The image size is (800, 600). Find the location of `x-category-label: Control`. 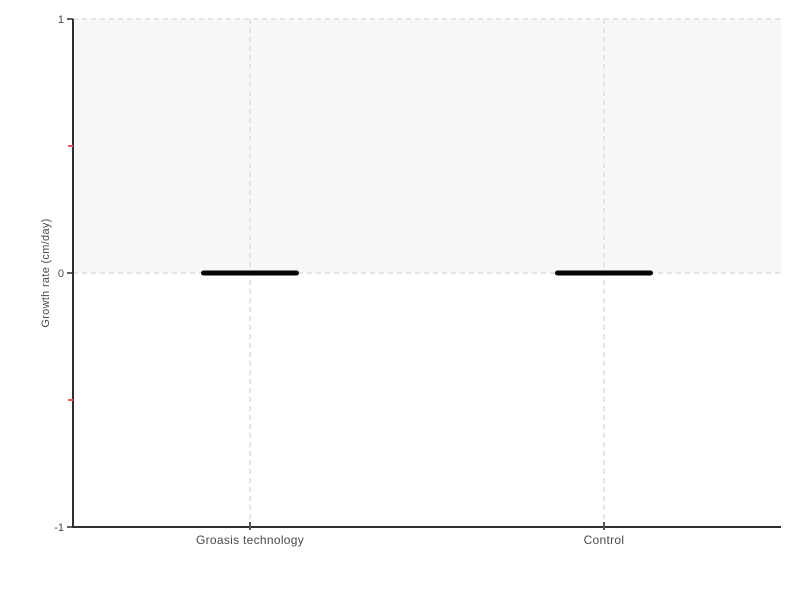

x-category-label: Control is located at coordinates (604, 540).